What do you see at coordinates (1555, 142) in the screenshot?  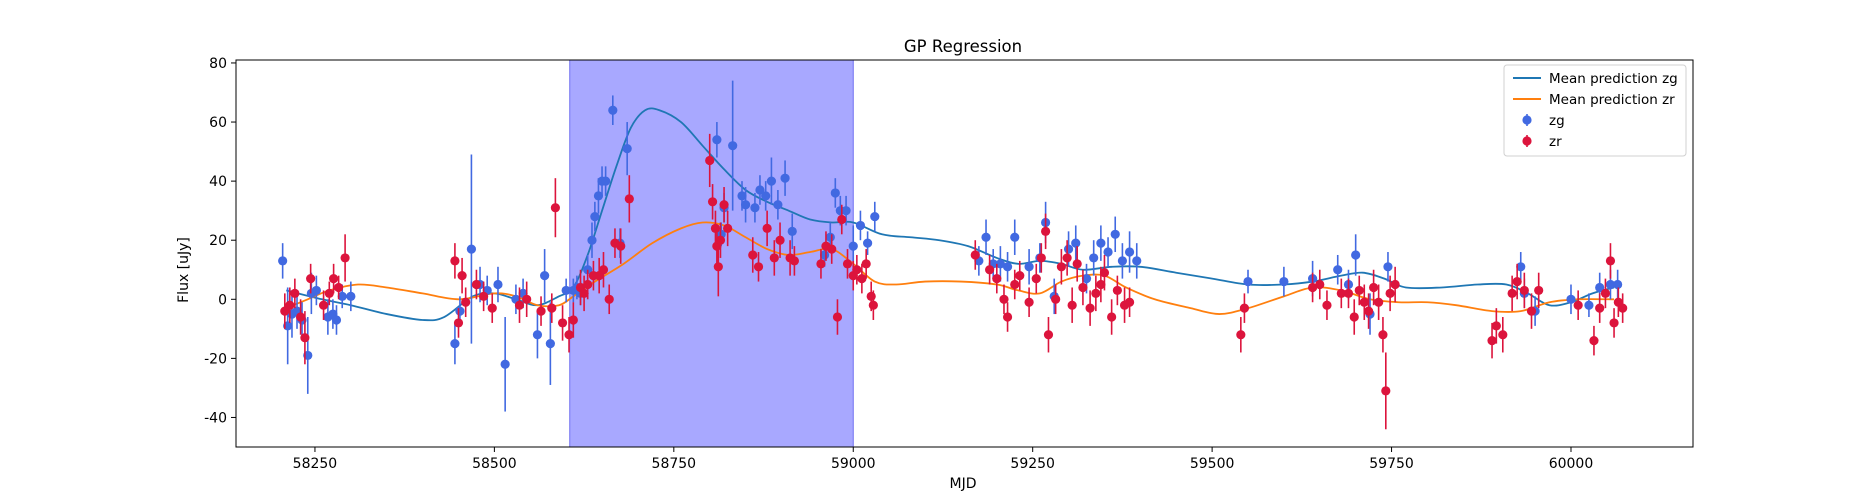 I see `legend-label: zr` at bounding box center [1555, 142].